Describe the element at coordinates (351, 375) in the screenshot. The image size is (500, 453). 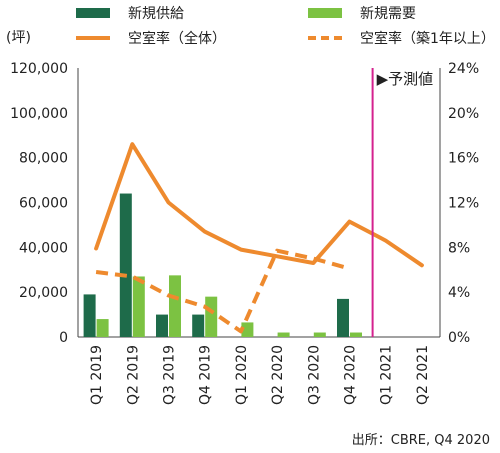
I see `x-tick-label: Q4 2020` at that location.